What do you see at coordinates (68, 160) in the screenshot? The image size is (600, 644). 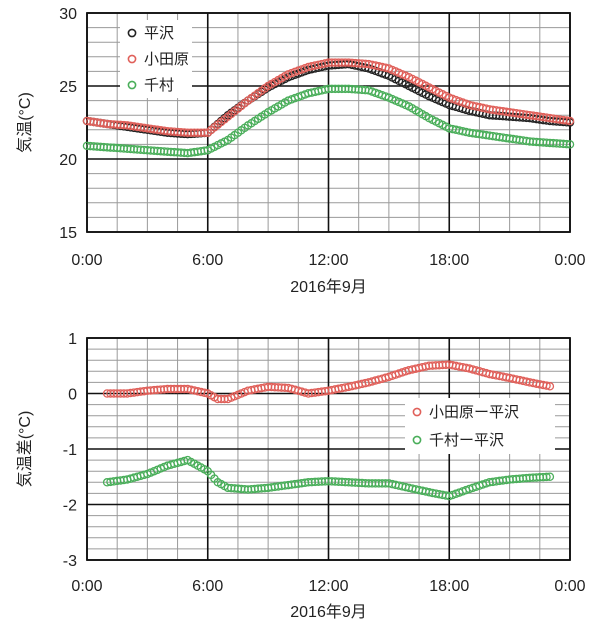 I see `y-tick-label: 20` at bounding box center [68, 160].